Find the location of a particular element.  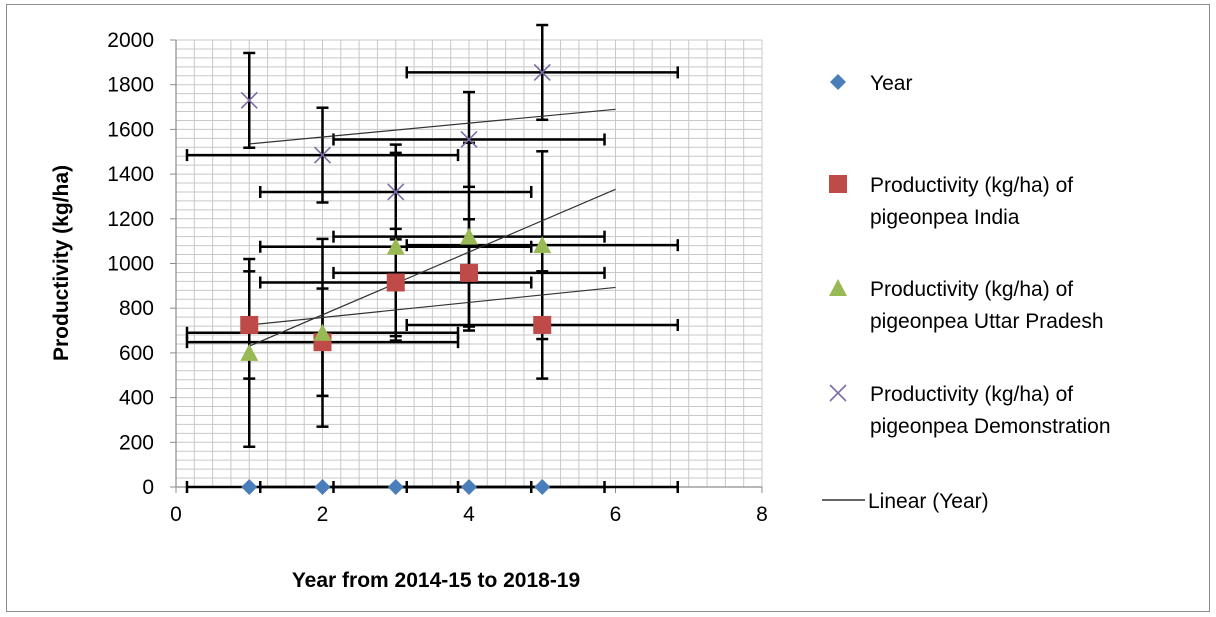

legend-label-line: Linear (Year) is located at coordinates (928, 501).